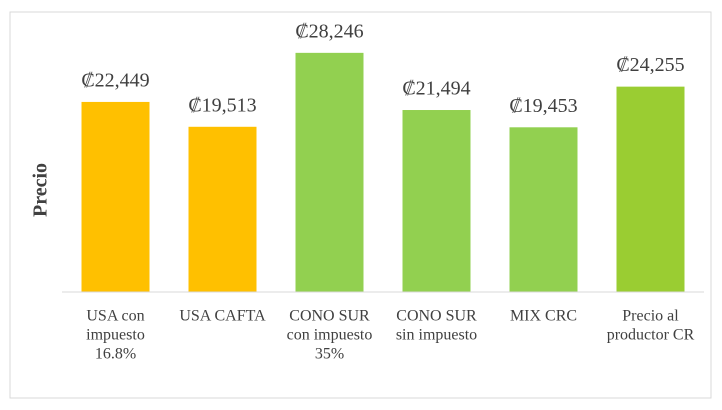  Describe the element at coordinates (650, 316) in the screenshot. I see `x-tick-label: Precio al` at that location.